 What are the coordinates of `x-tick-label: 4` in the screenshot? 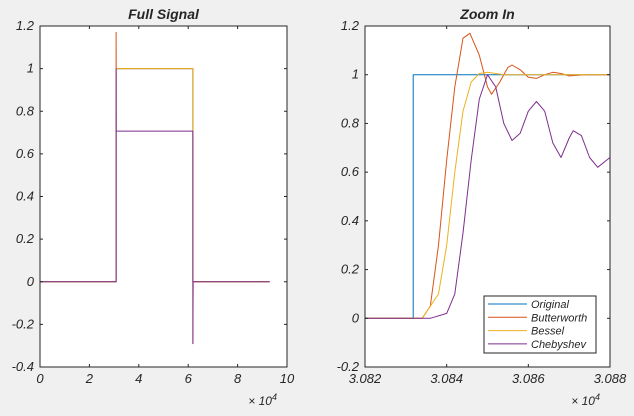 It's located at (138, 378).